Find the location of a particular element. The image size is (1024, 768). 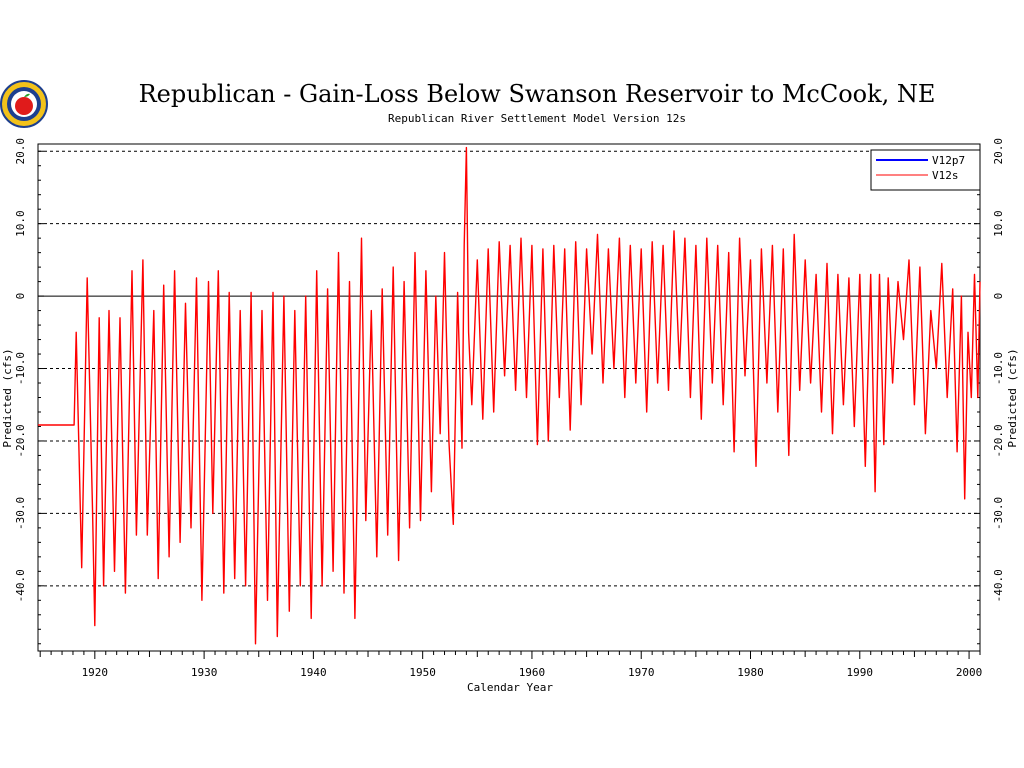

y-tick-label-right: -30.0 is located at coordinates (998, 513).